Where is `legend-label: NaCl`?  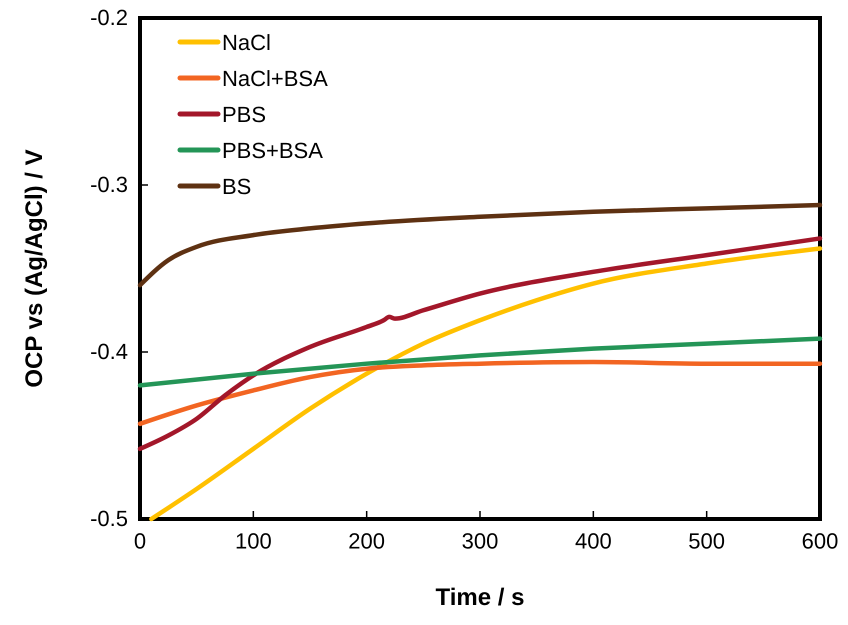
legend-label: NaCl is located at coordinates (246, 42).